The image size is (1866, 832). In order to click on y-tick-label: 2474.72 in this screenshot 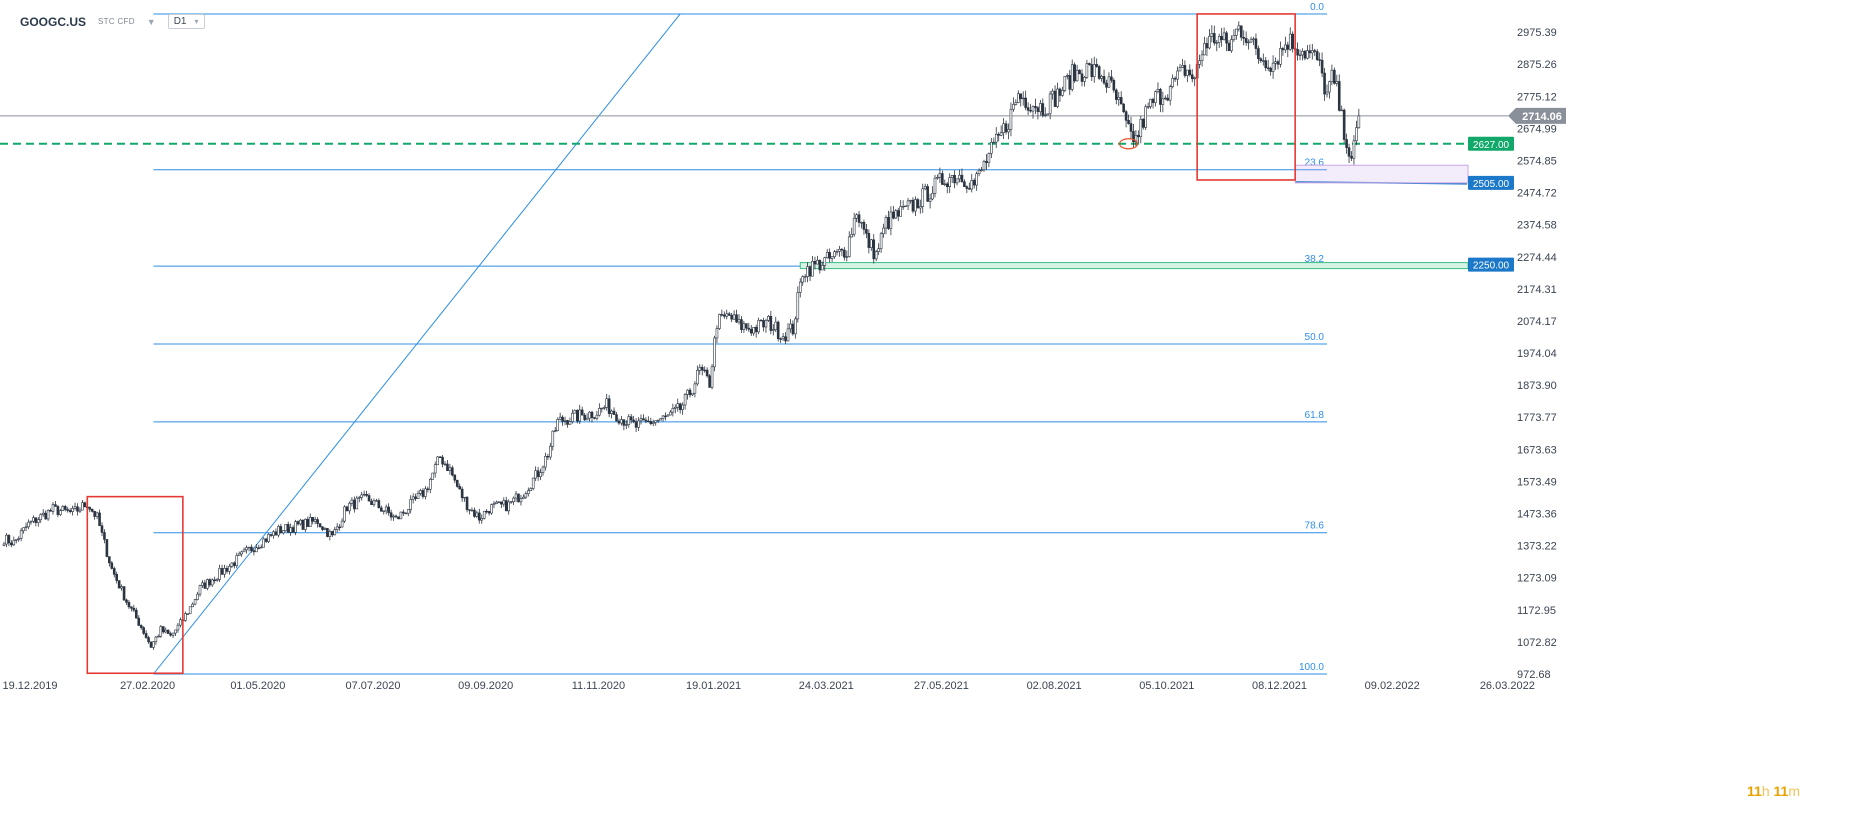, I will do `click(1537, 194)`.